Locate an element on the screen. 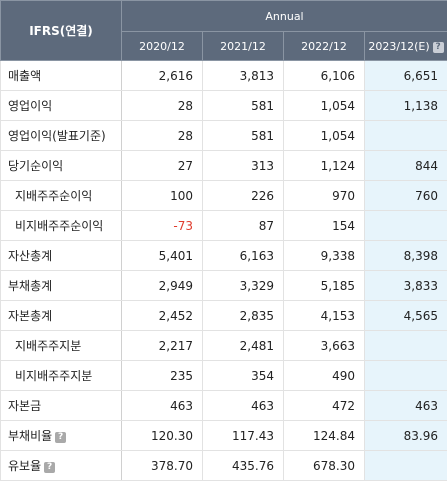  table-row: 지배주주순이익 100 226 970 760 is located at coordinates (224, 196).